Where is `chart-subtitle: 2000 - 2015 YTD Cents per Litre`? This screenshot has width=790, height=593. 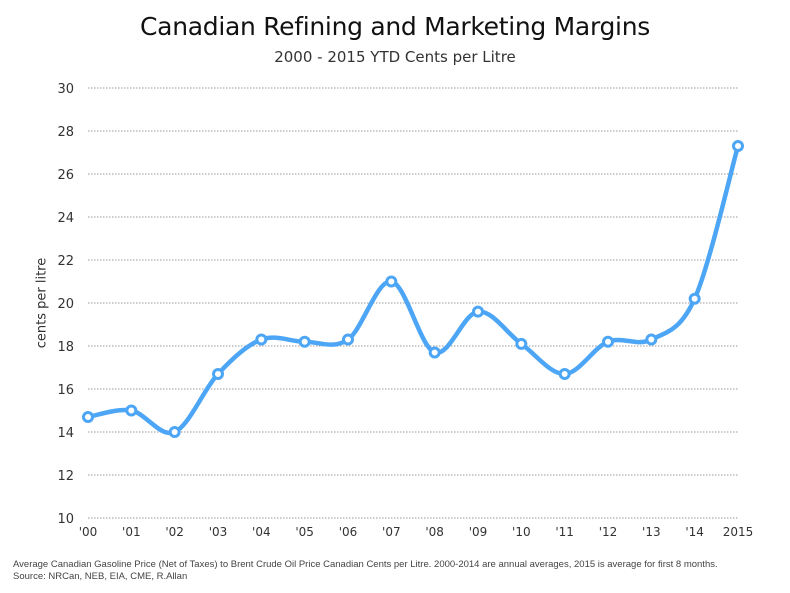 chart-subtitle: 2000 - 2015 YTD Cents per Litre is located at coordinates (395, 57).